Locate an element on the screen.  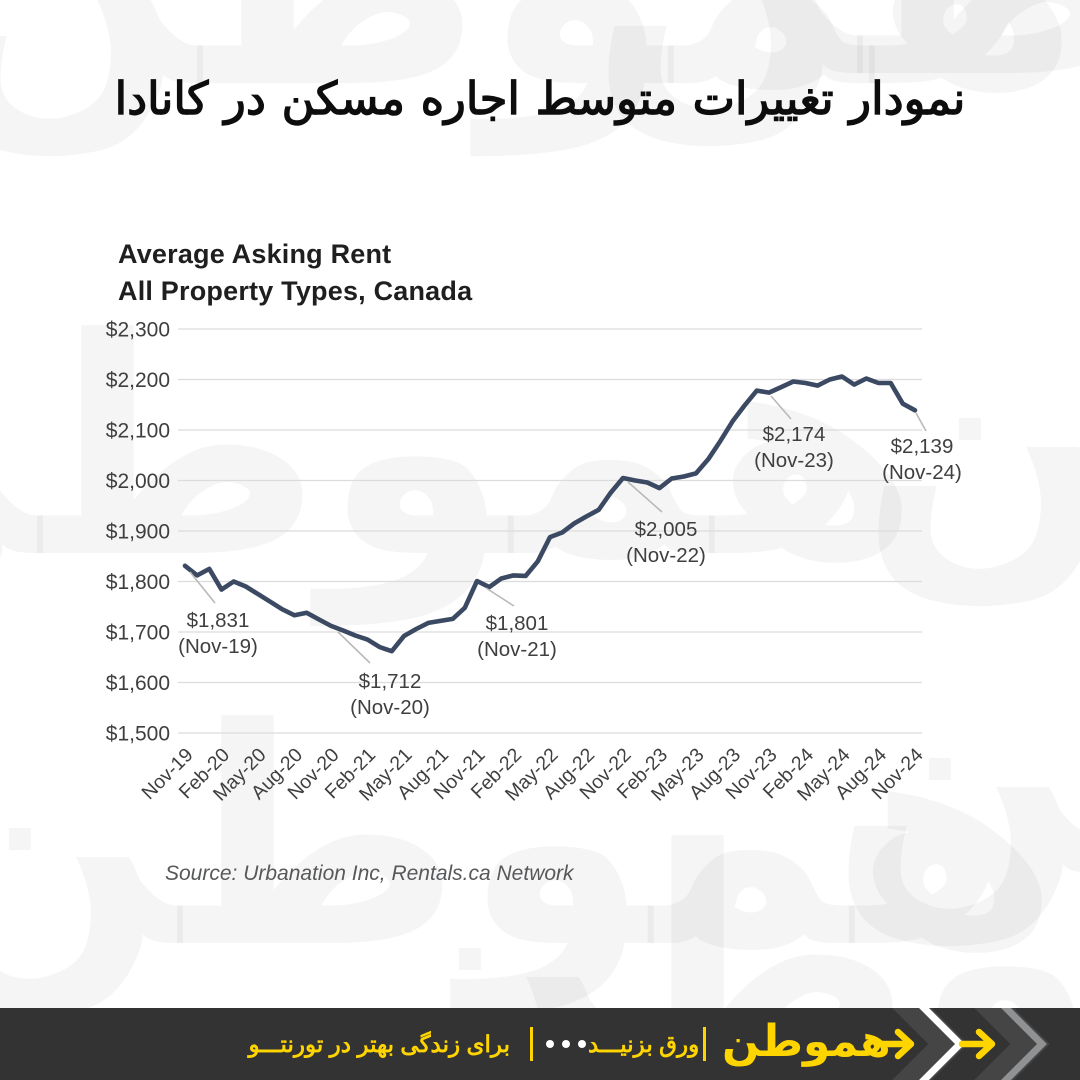
annotation-label: $1,712 is located at coordinates (390, 681).